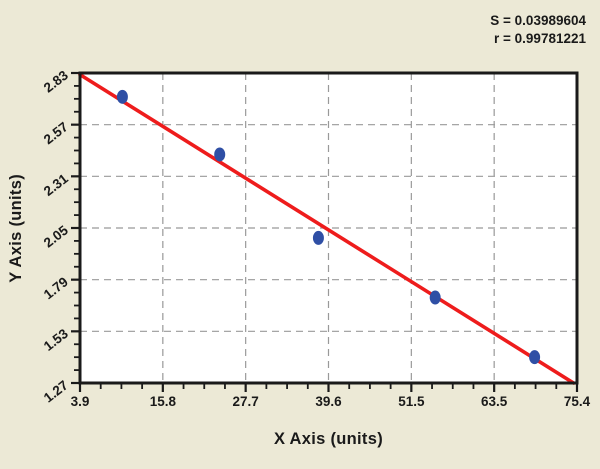 The width and height of the screenshot is (600, 469). What do you see at coordinates (56, 288) in the screenshot?
I see `y-tick-label: 1.79` at bounding box center [56, 288].